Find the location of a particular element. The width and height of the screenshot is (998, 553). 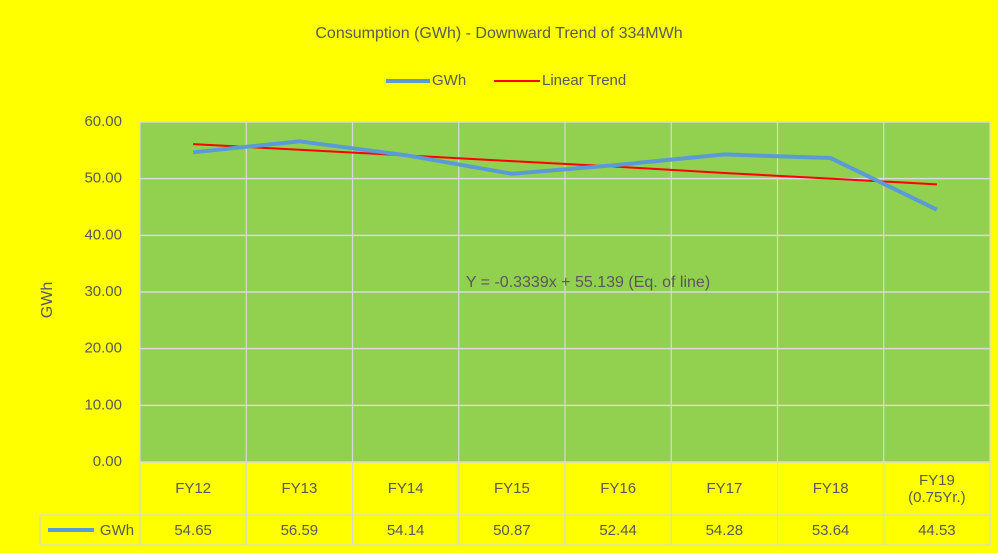

category-label: FY18 is located at coordinates (830, 488).